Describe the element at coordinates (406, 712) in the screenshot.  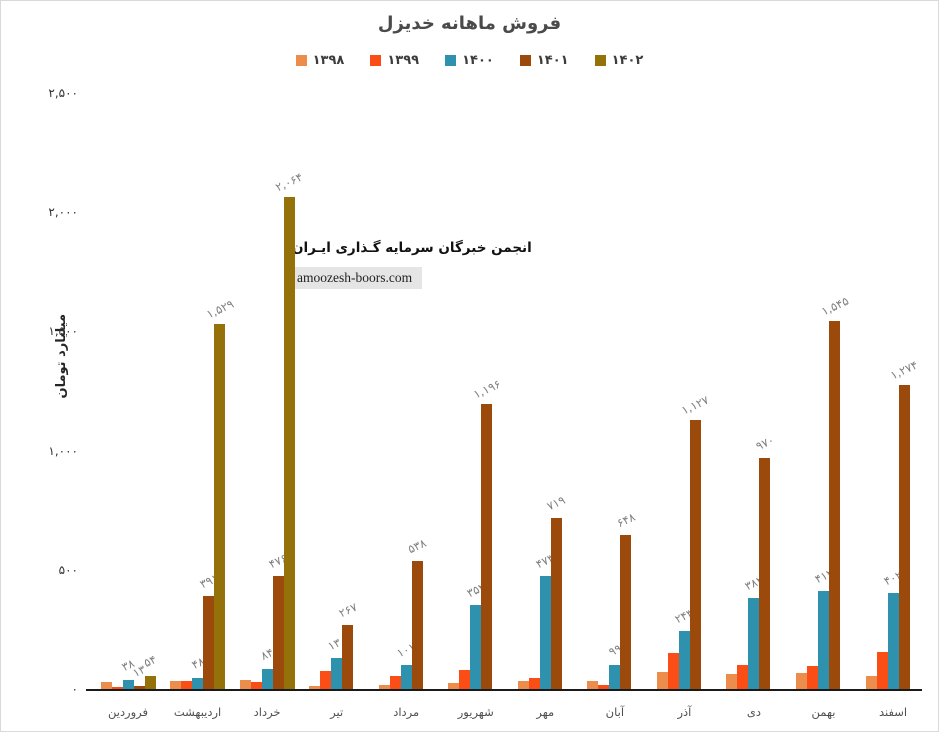
I see `x-tick-label-month: مرداد` at that location.